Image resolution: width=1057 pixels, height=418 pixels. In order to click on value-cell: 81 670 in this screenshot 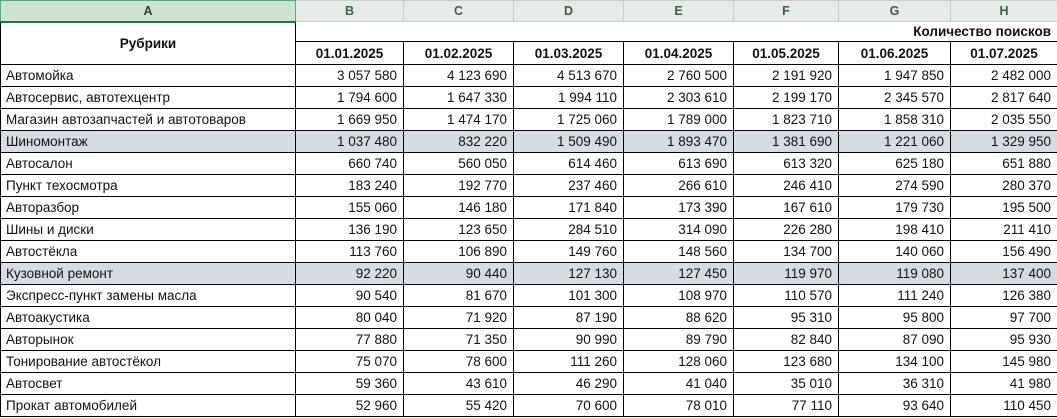, I will do `click(458, 295)`.